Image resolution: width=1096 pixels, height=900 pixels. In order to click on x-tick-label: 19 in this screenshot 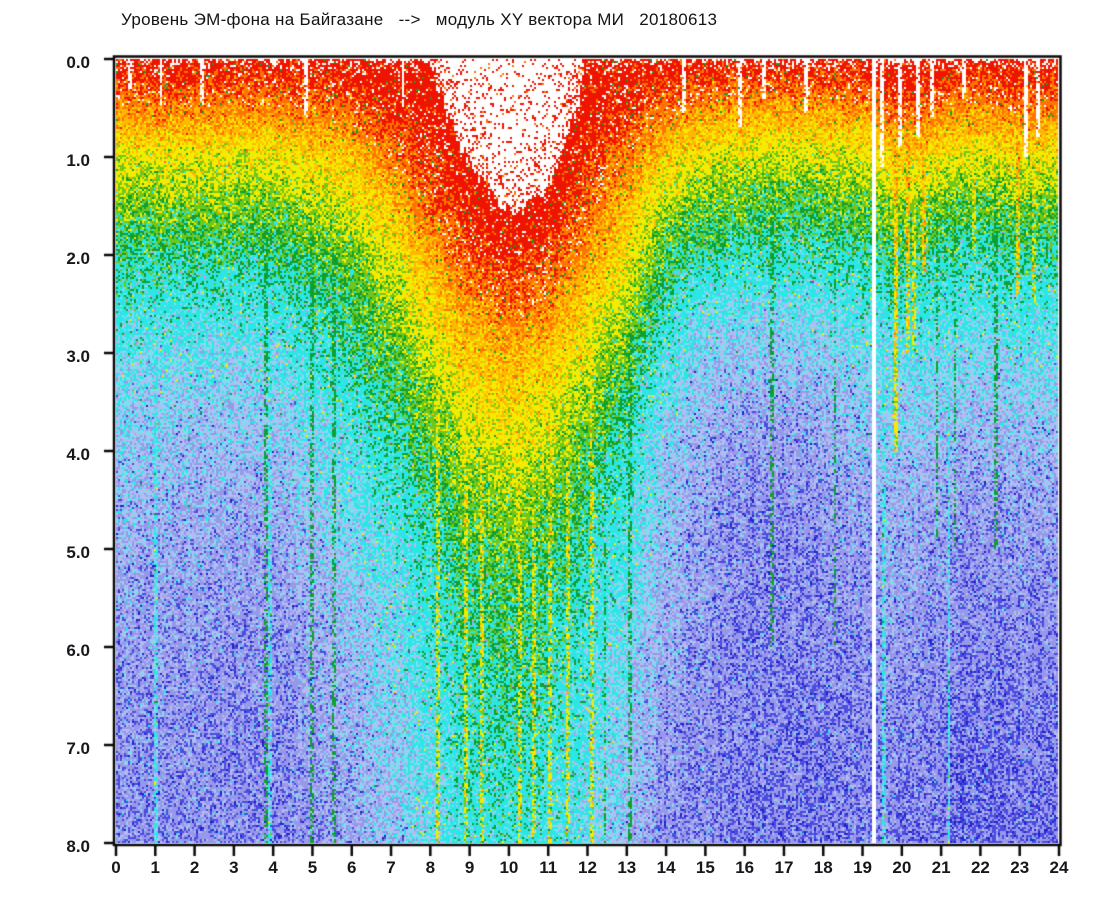, I will do `click(862, 867)`.